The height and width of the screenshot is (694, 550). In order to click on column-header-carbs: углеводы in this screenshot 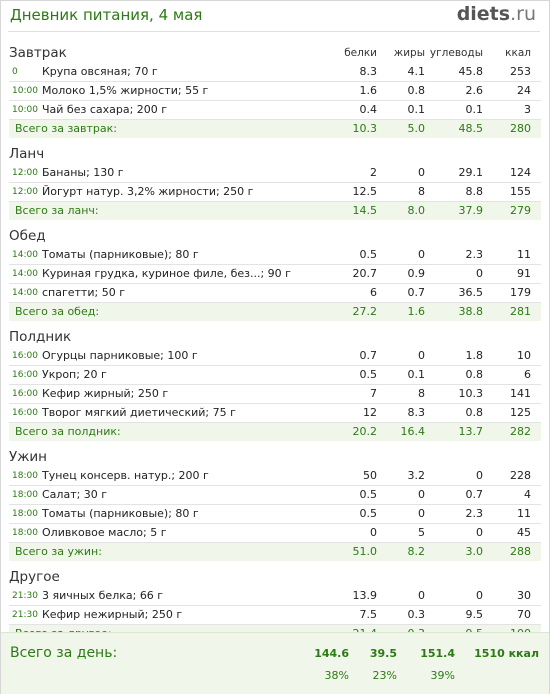, I will do `click(456, 53)`.